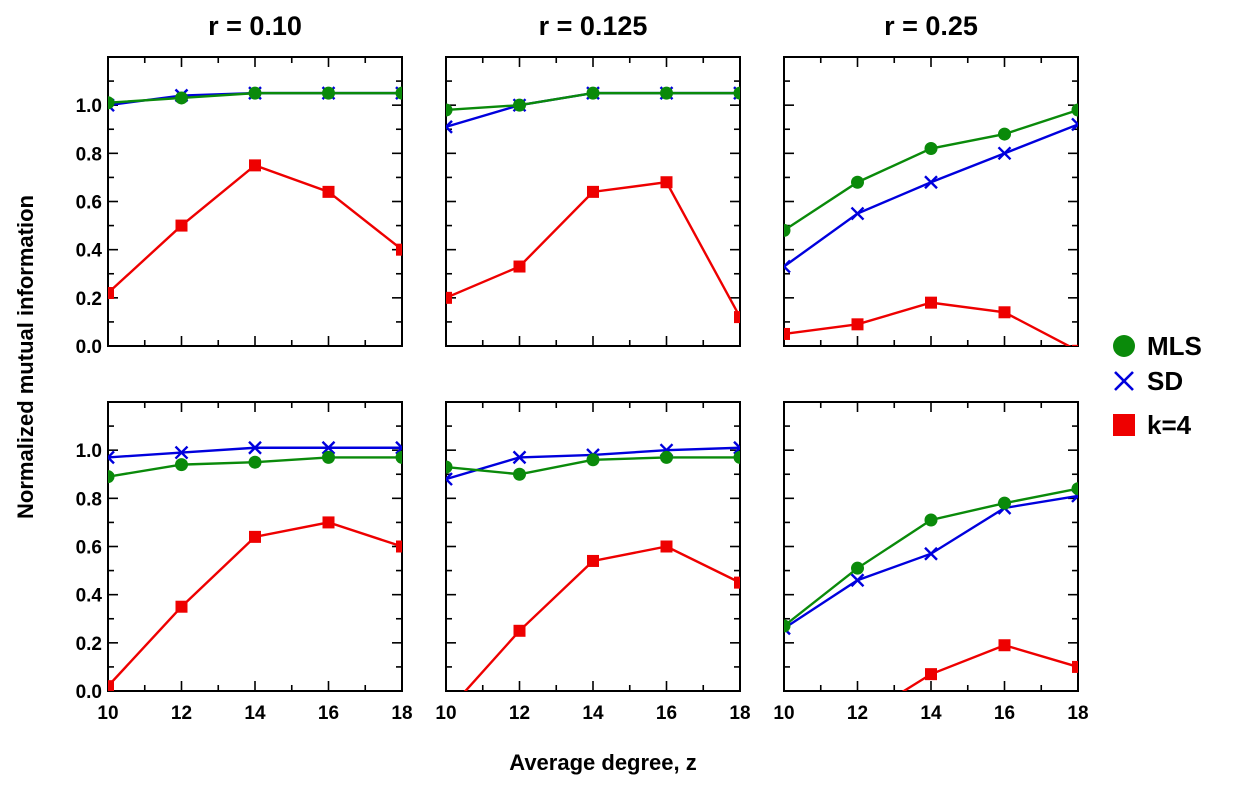  What do you see at coordinates (603, 762) in the screenshot?
I see `x-axis-label: Average degree, z` at bounding box center [603, 762].